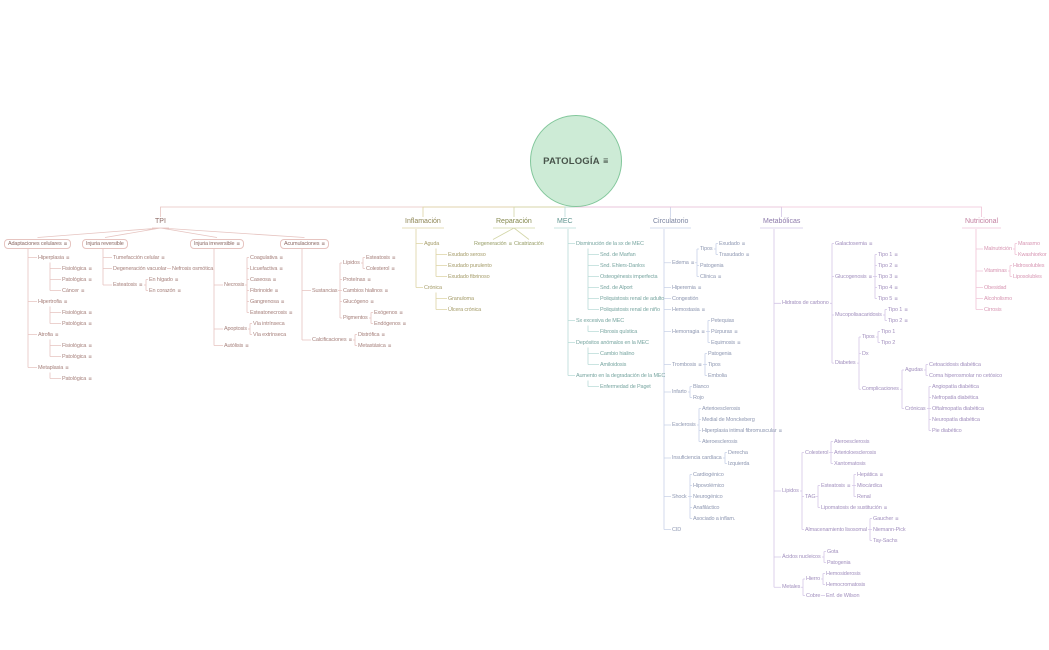 The image size is (1049, 650). What do you see at coordinates (724, 332) in the screenshot?
I see `node-label: Púrpuras ≣` at bounding box center [724, 332].